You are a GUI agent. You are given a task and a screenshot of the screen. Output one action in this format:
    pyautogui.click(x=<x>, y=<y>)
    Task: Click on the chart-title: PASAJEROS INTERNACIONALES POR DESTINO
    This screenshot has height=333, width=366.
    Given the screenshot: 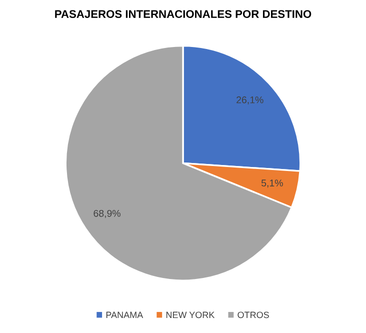 What is the action you would take?
    pyautogui.click(x=183, y=14)
    